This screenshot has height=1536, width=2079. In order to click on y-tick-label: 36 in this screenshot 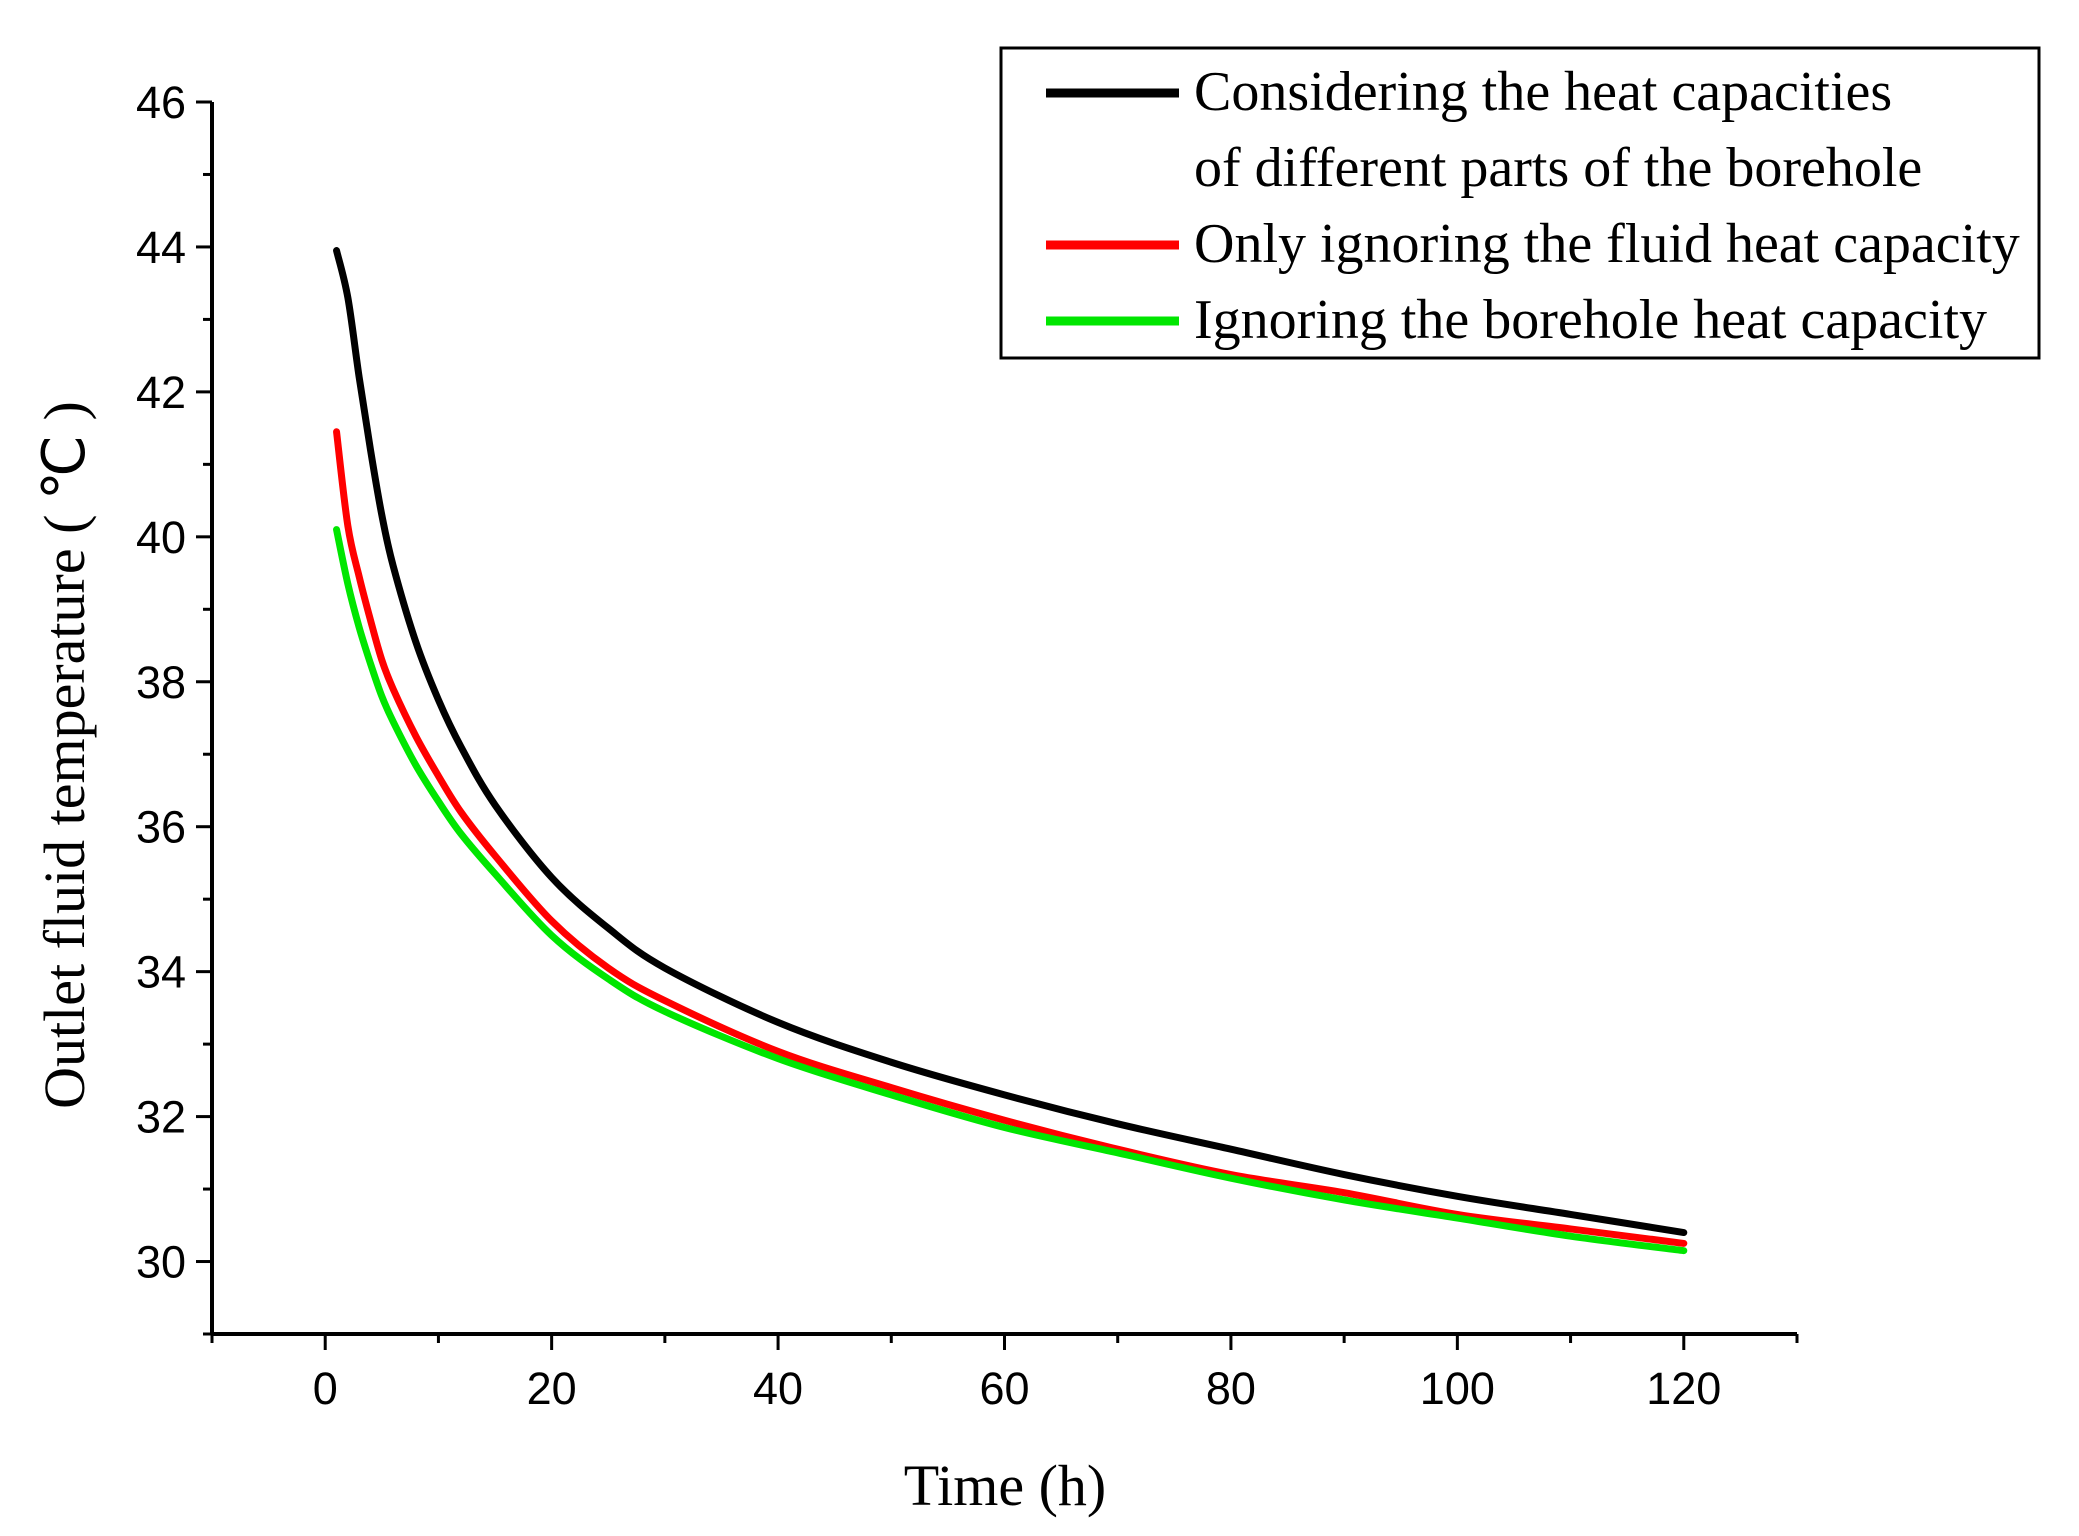, I will do `click(161, 827)`.